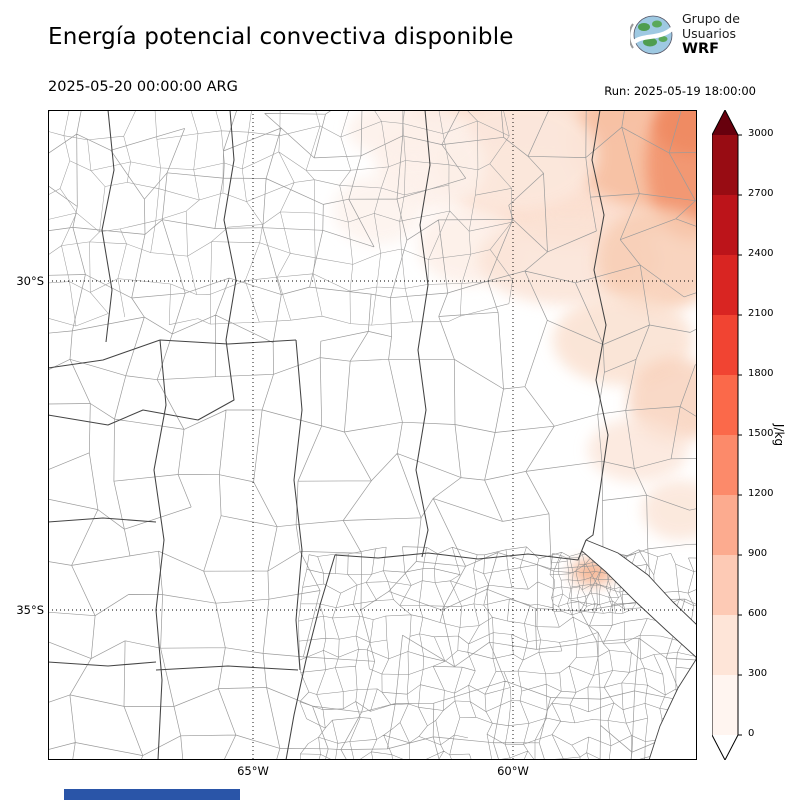 The height and width of the screenshot is (800, 800). I want to click on globe-icon, so click(652, 35).